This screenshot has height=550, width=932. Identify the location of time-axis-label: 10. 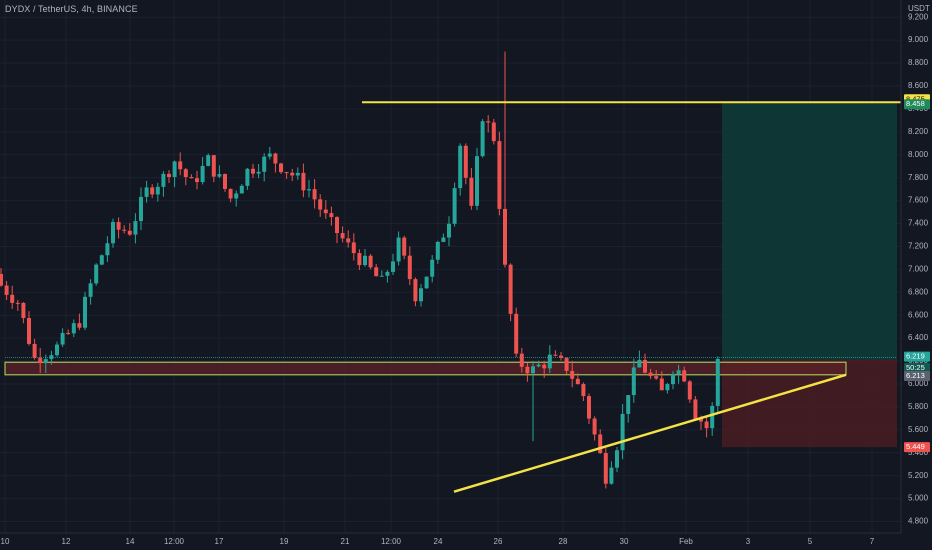
(5, 541).